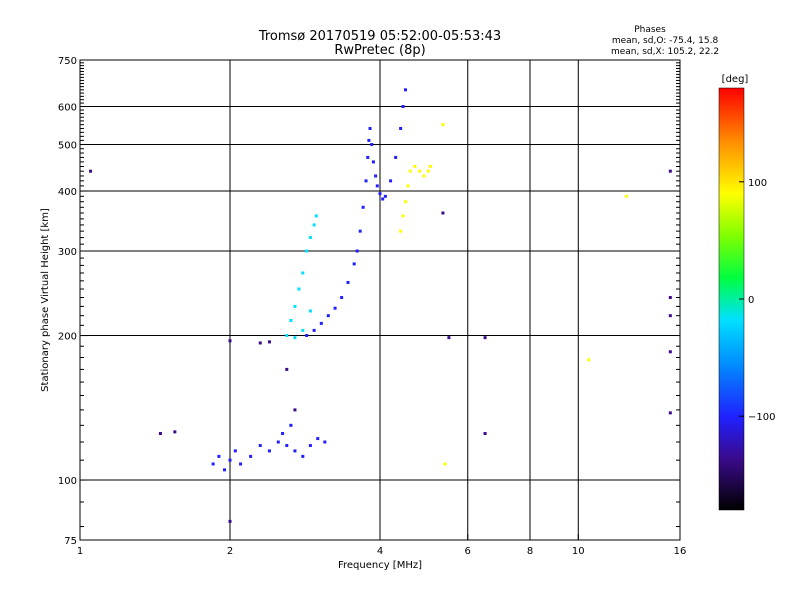  Describe the element at coordinates (650, 30) in the screenshot. I see `legend-title: Phases` at that location.